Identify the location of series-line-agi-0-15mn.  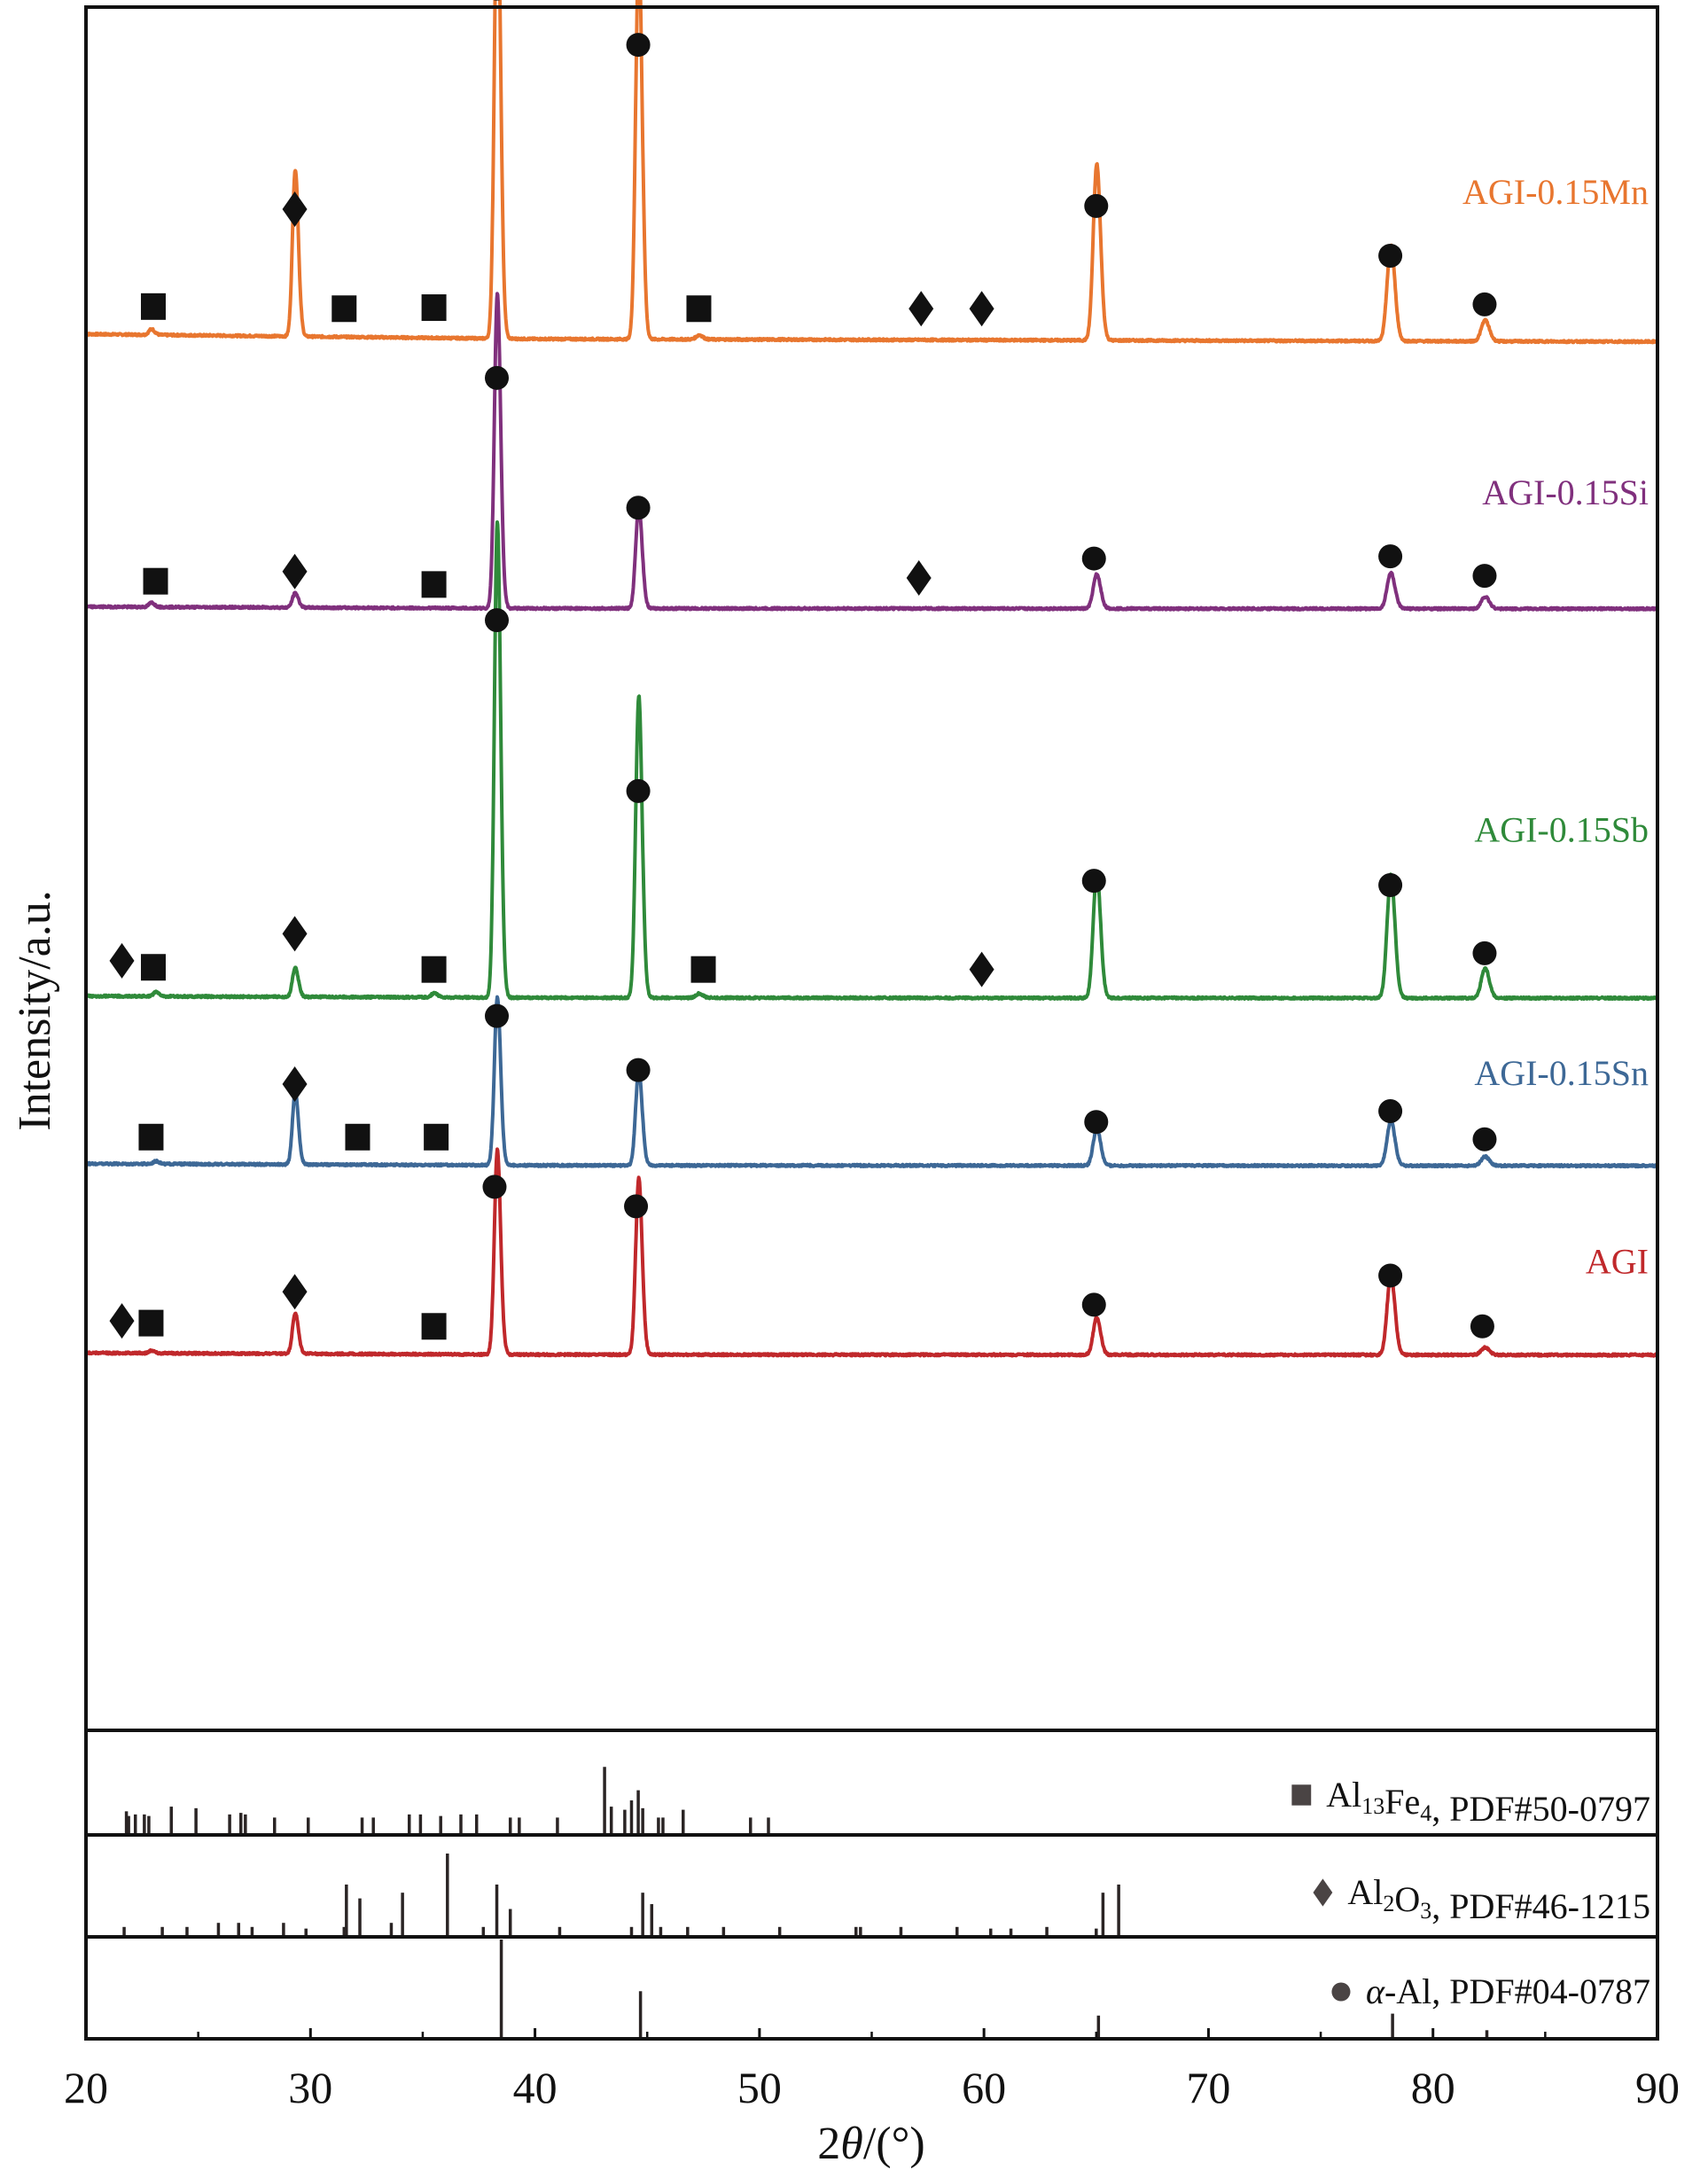
(872, 172).